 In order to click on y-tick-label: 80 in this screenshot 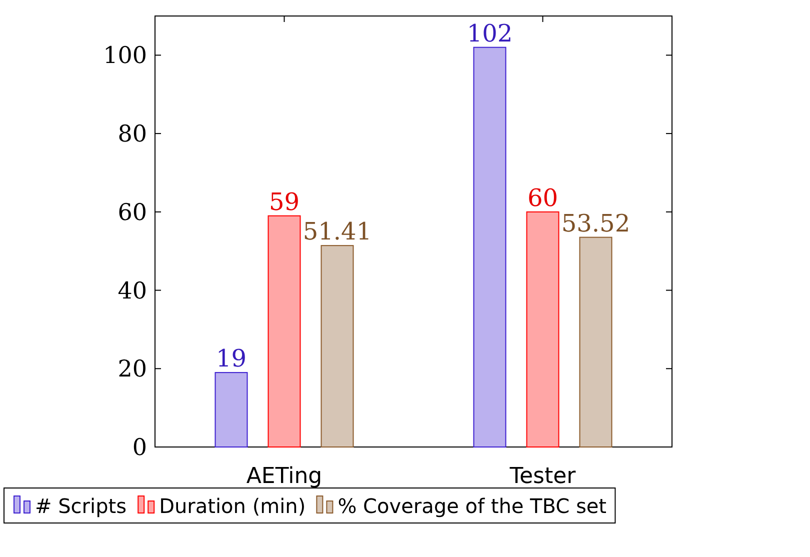, I will do `click(132, 135)`.